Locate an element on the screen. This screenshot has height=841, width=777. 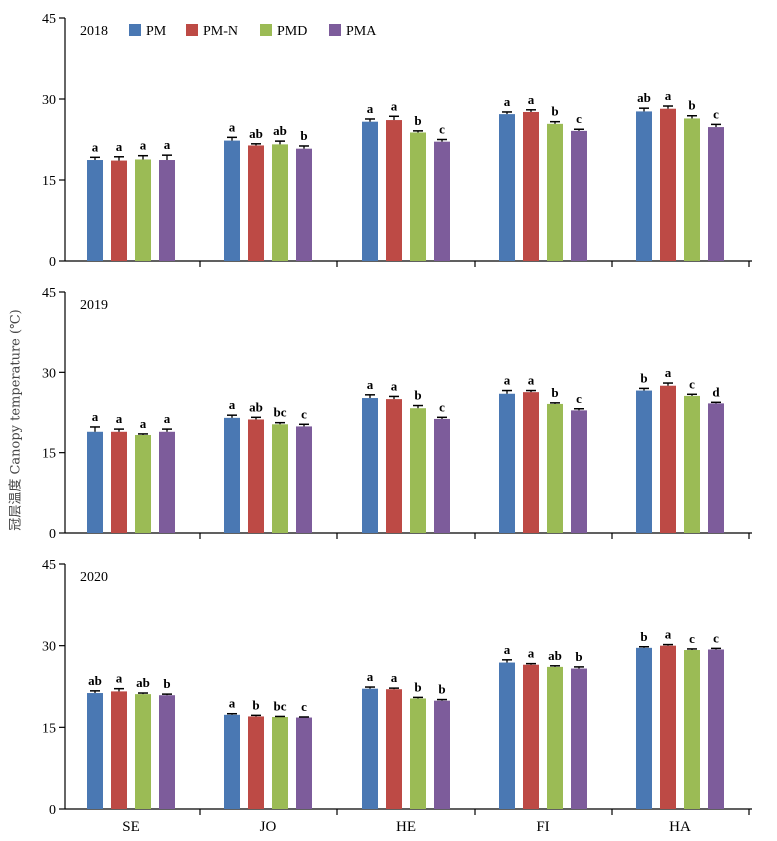
y-tick-label: 15 is located at coordinates (49, 181).